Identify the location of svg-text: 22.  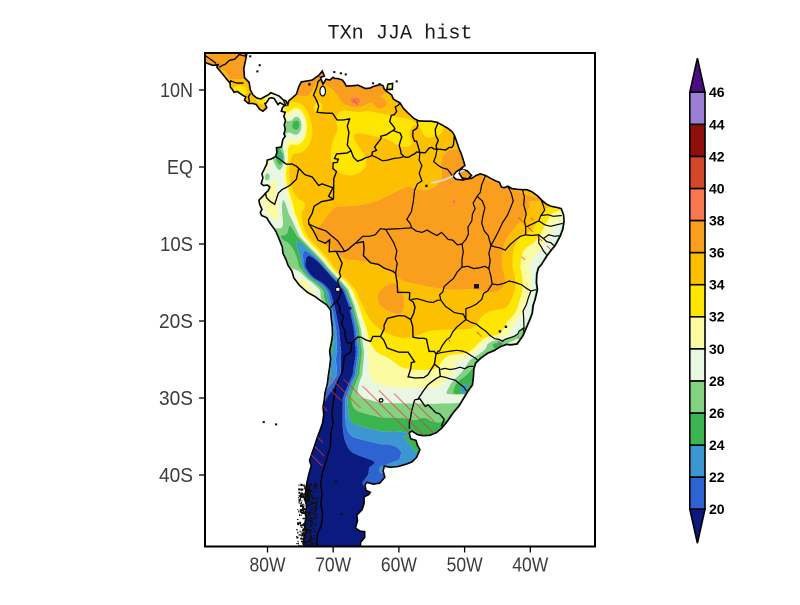
(717, 477).